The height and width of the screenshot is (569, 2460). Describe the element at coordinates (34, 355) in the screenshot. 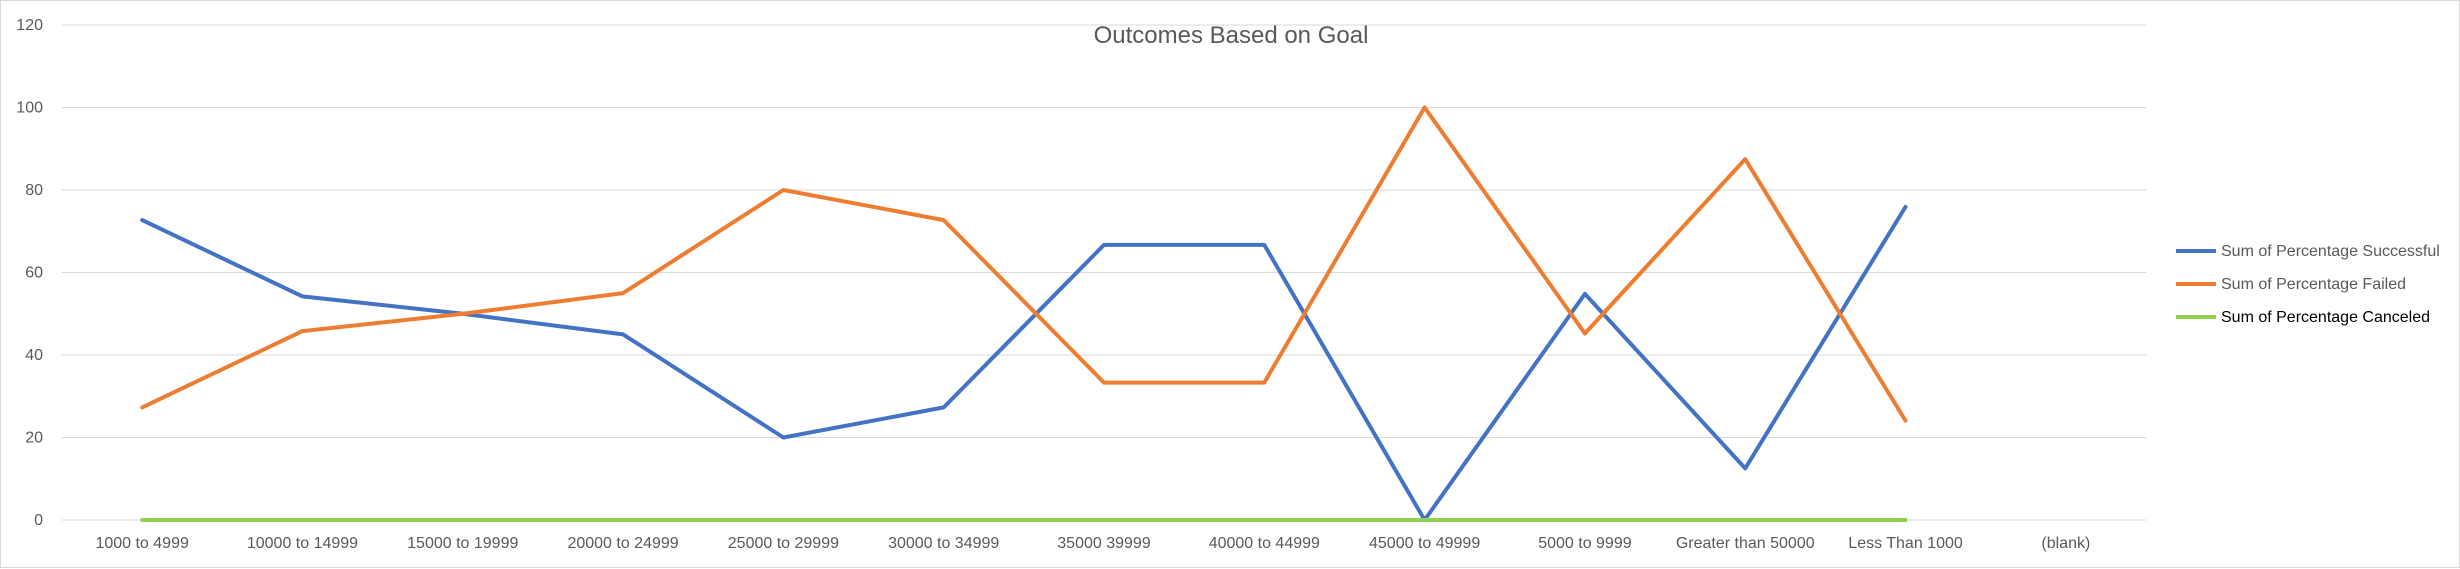

I see `y-tick-label: 40` at that location.